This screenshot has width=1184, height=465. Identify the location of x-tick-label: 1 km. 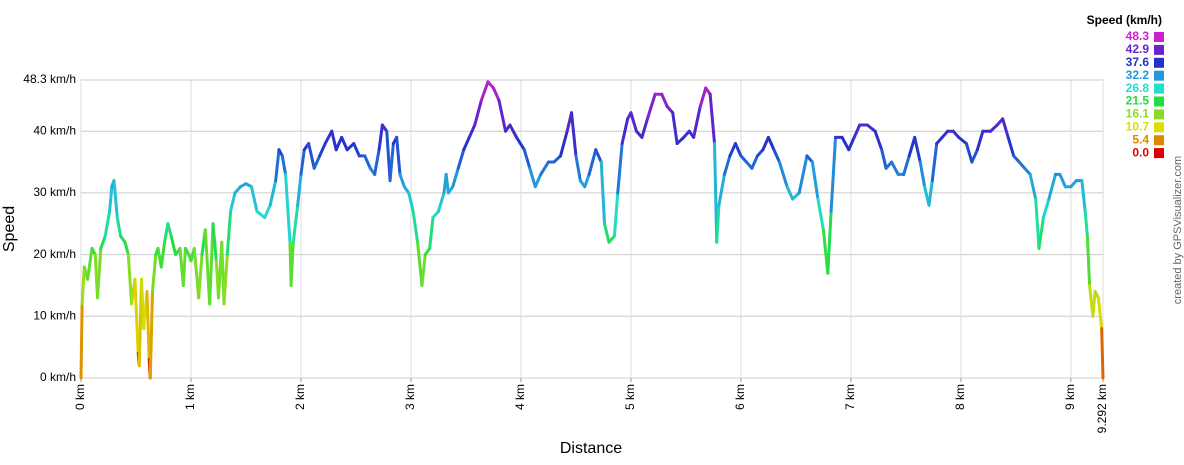
(190, 397).